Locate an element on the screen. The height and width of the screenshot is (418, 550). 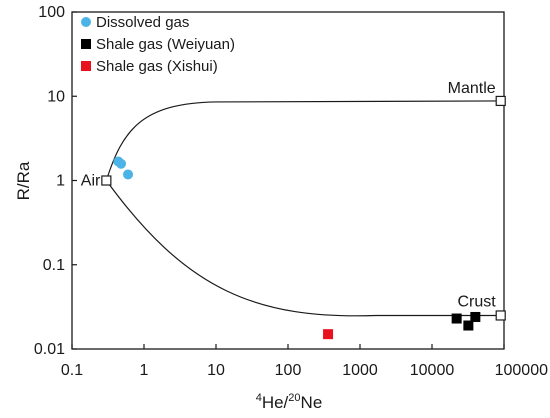
x-axis-title: 4He/20Ne is located at coordinates (289, 402).